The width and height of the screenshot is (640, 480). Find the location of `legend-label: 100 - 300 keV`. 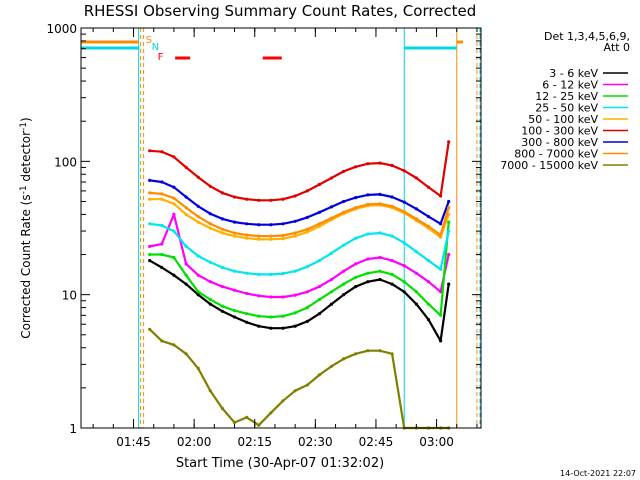

legend-label: 100 - 300 keV is located at coordinates (559, 131).